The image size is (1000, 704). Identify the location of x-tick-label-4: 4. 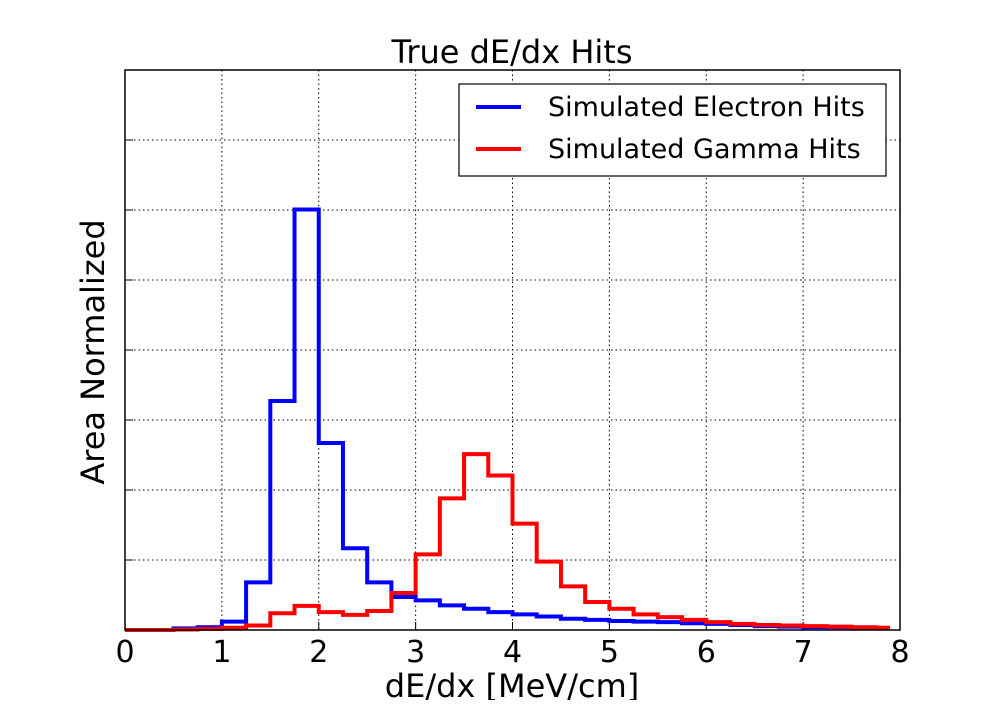
(512, 652).